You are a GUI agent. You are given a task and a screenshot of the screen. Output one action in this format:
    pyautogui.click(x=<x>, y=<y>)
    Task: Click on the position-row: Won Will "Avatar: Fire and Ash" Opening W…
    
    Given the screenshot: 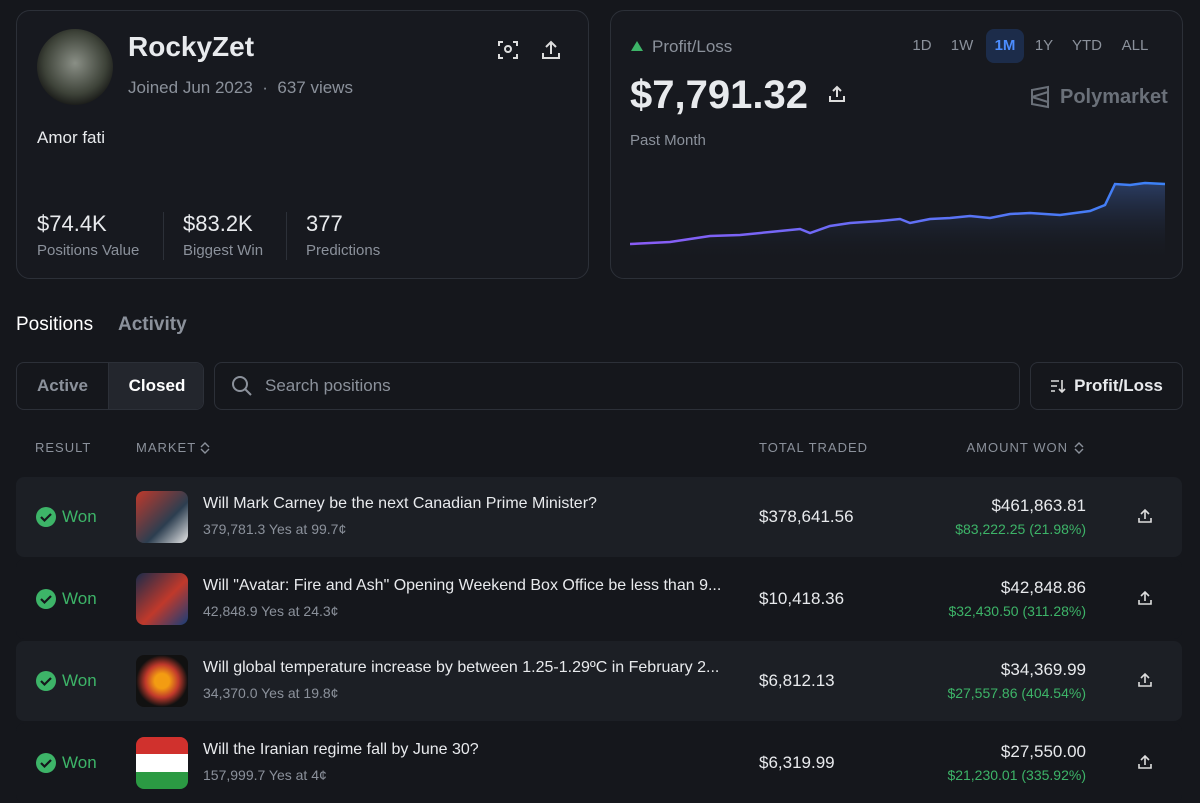 What is the action you would take?
    pyautogui.click(x=599, y=599)
    